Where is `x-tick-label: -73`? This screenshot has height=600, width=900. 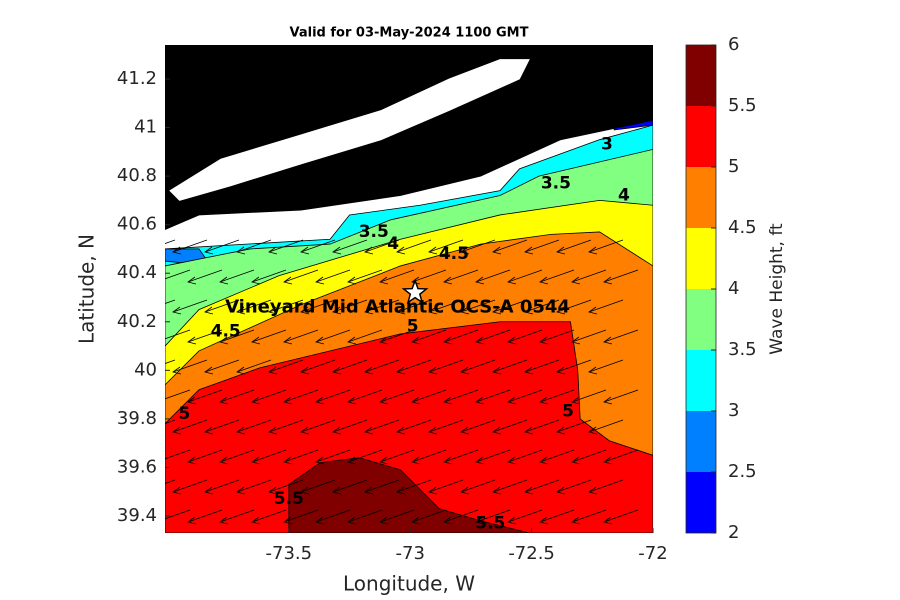
x-tick-label: -73 is located at coordinates (410, 553).